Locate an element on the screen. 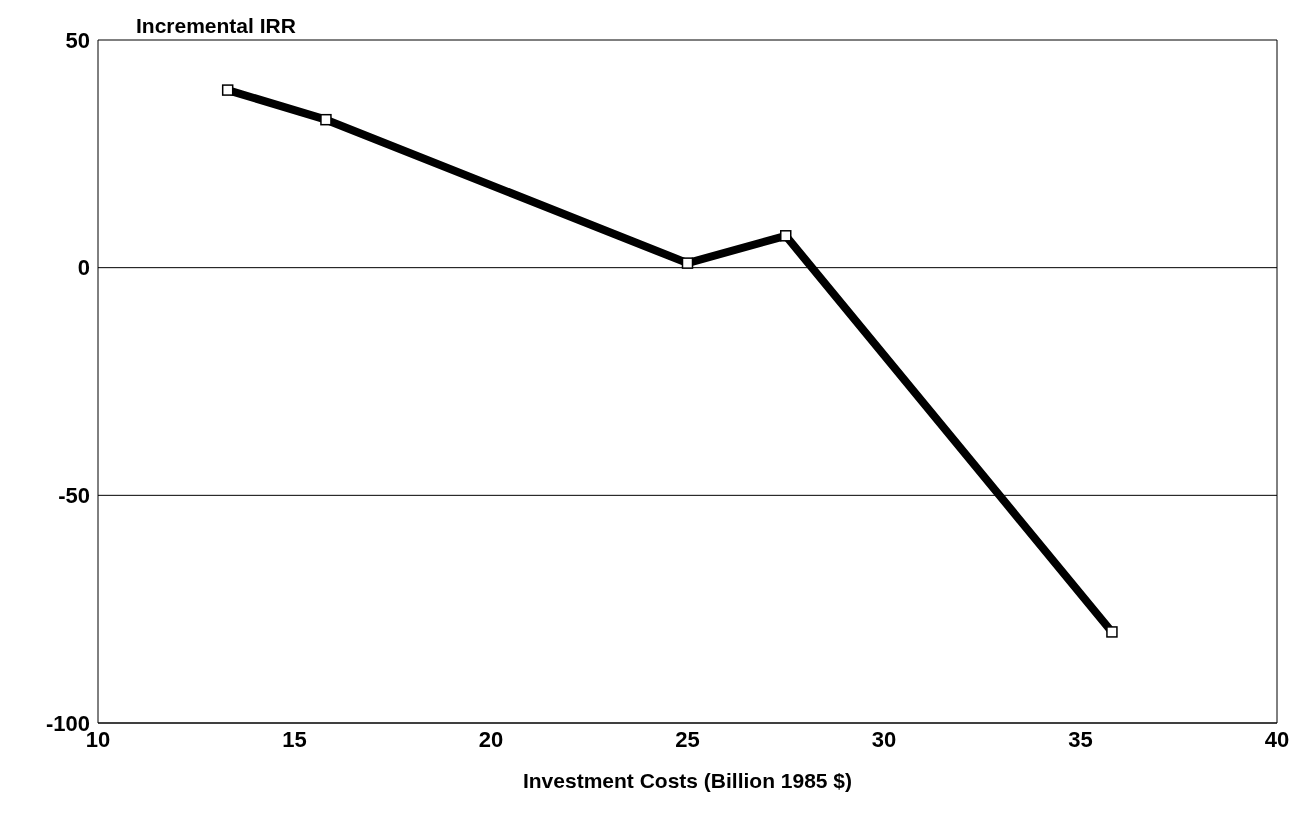  x-axis-title: Investment Costs (Billion 1985 $) is located at coordinates (687, 780).